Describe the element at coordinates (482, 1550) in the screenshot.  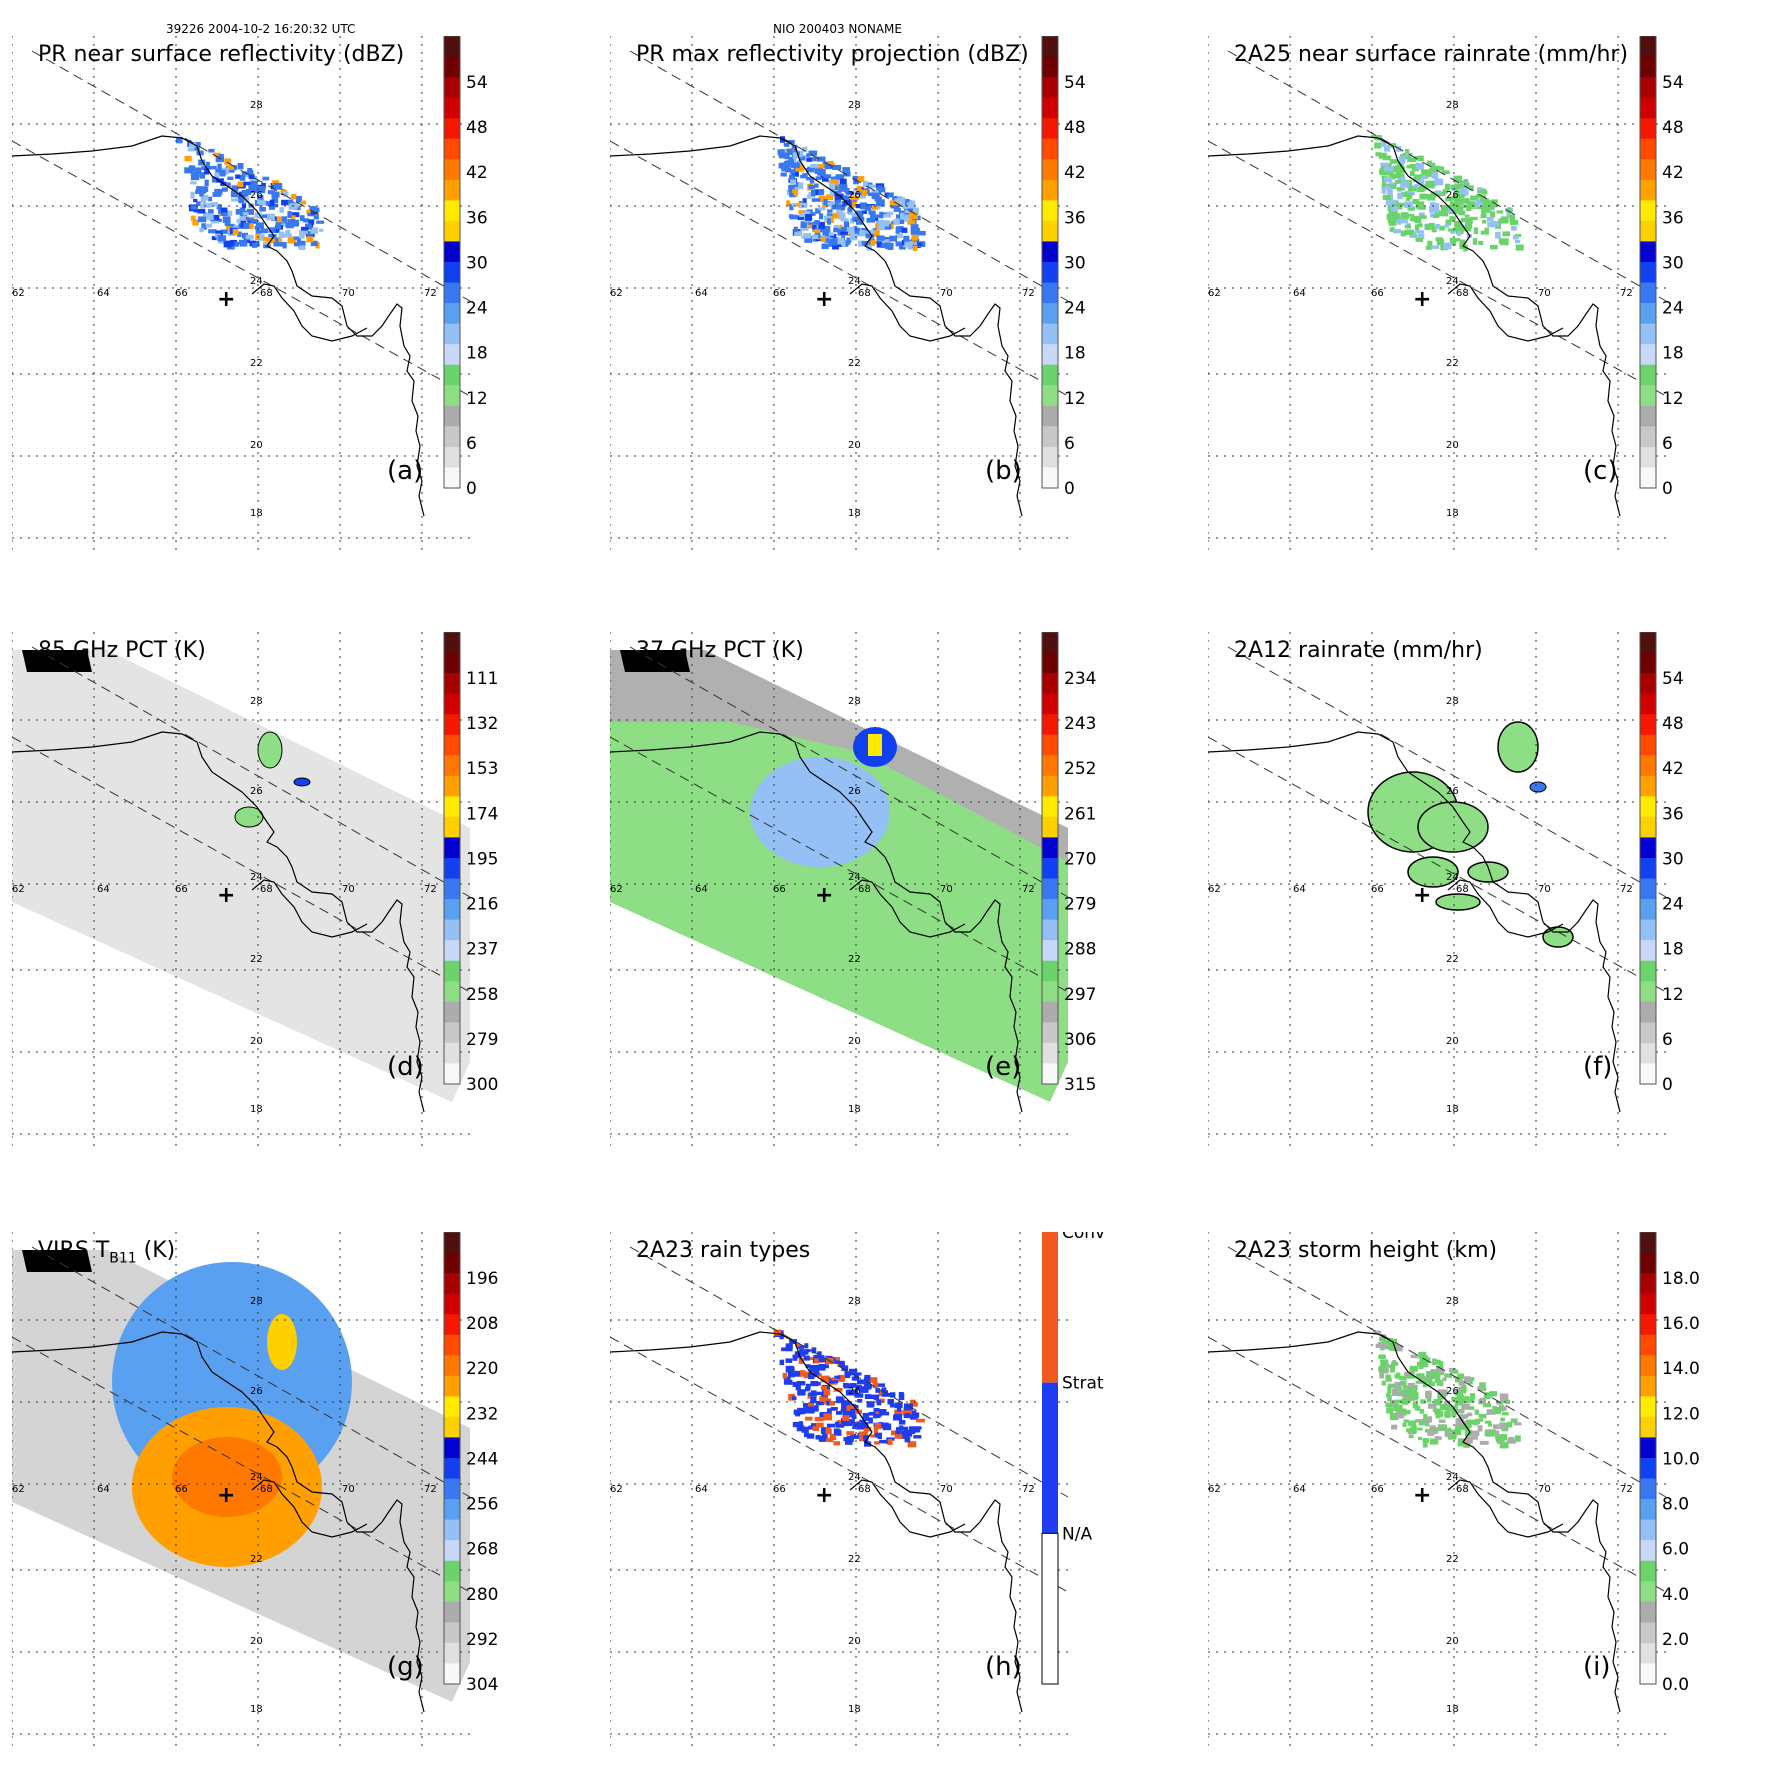
I see `colorbar-tick: 268` at that location.